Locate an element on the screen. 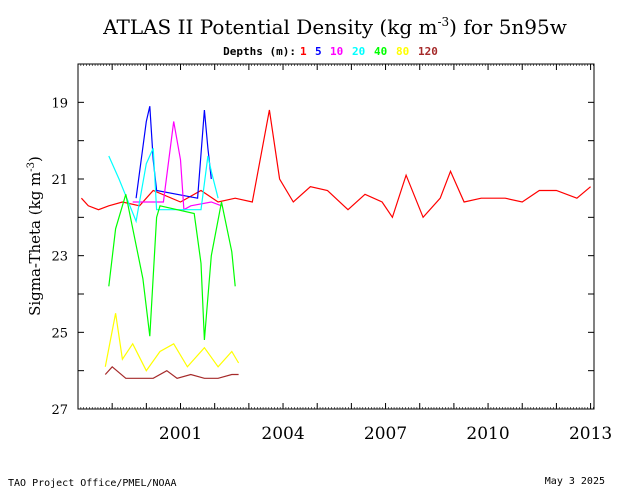  legend-entry-40: 40 is located at coordinates (380, 51).